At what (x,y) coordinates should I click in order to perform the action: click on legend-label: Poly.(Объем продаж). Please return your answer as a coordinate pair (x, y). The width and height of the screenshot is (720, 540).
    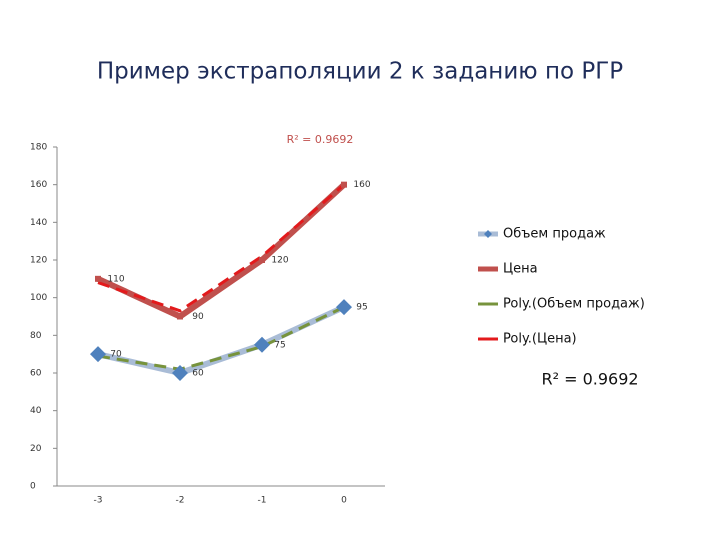
    Looking at the image, I should click on (574, 304).